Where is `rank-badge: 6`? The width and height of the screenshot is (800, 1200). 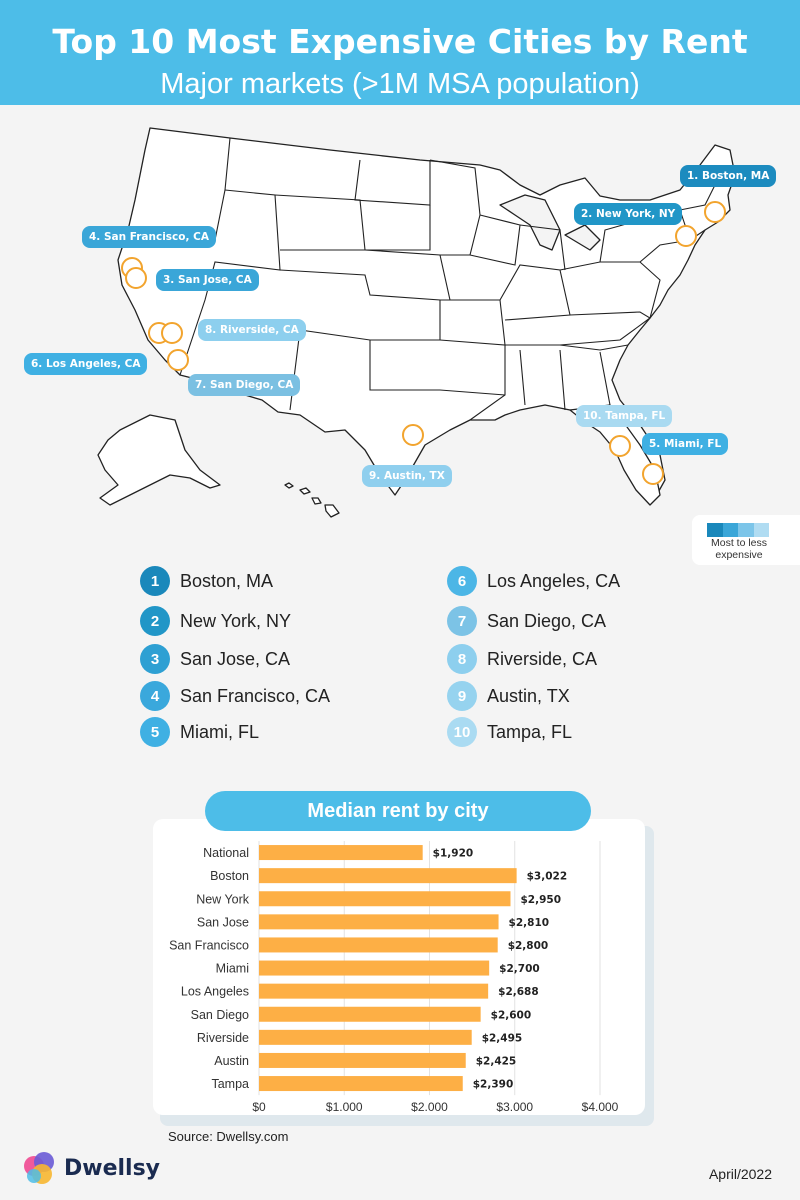 rank-badge: 6 is located at coordinates (462, 581).